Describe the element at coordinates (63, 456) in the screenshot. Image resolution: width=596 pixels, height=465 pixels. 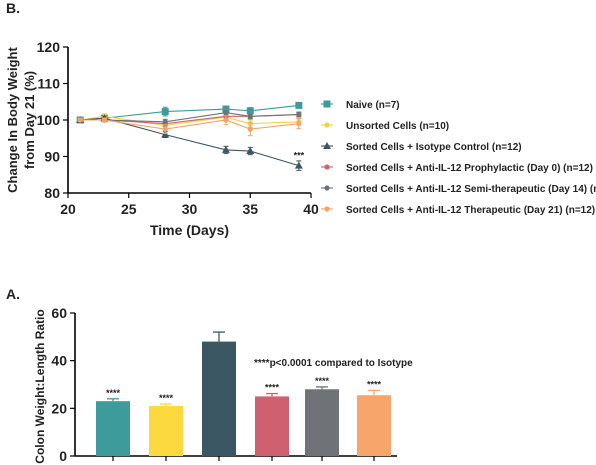
I see `bar-chart-y-tick-label: 0` at that location.